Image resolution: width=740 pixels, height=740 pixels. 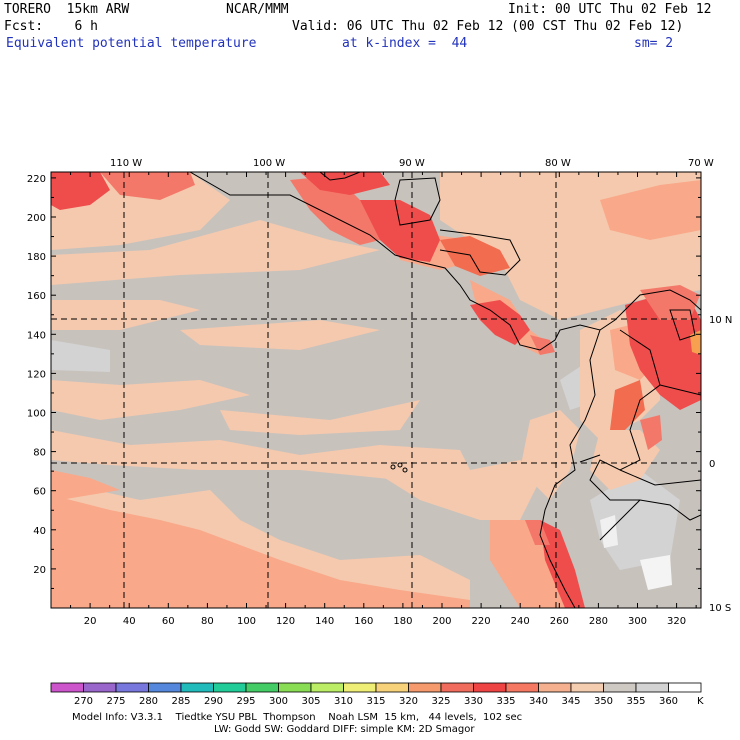 I want to click on colorbar-label: 320, so click(x=408, y=701).